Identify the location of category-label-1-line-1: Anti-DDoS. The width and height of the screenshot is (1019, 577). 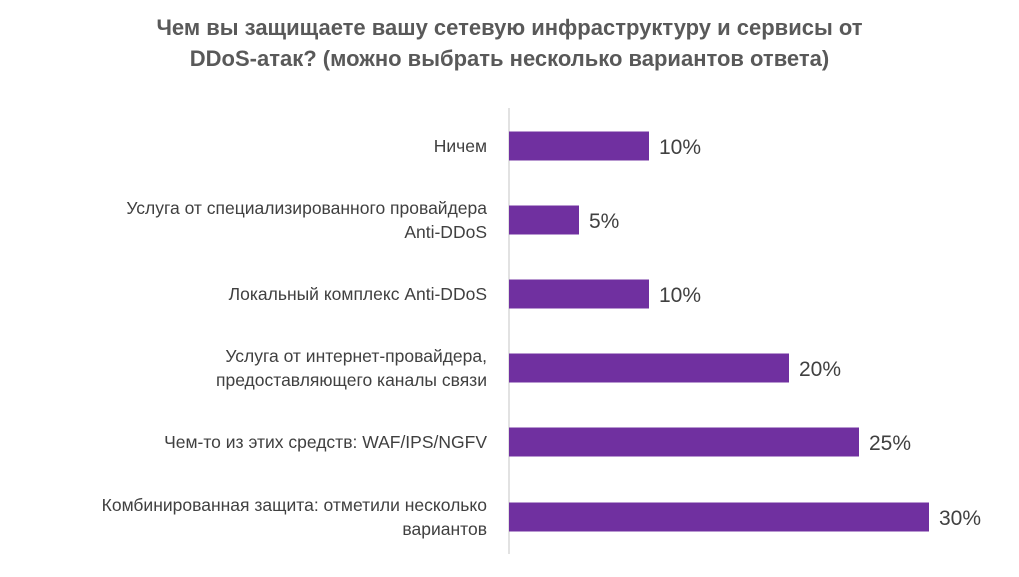
(445, 232).